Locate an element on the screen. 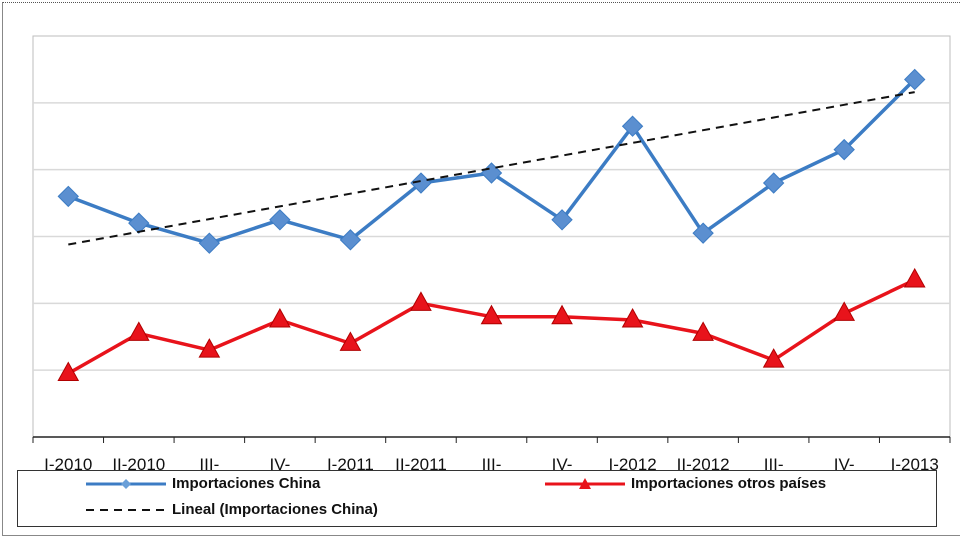 Image resolution: width=965 pixels, height=542 pixels. legend-label-otros: Importaciones otros países is located at coordinates (729, 483).